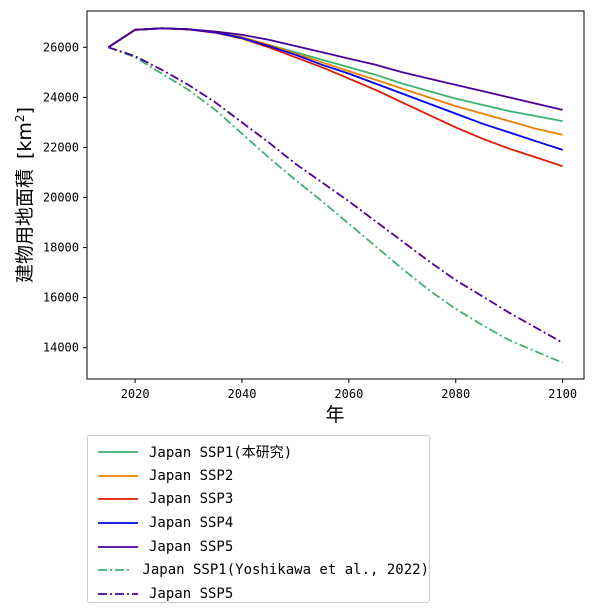  I want to click on y-tick-label: 24000, so click(61, 97).